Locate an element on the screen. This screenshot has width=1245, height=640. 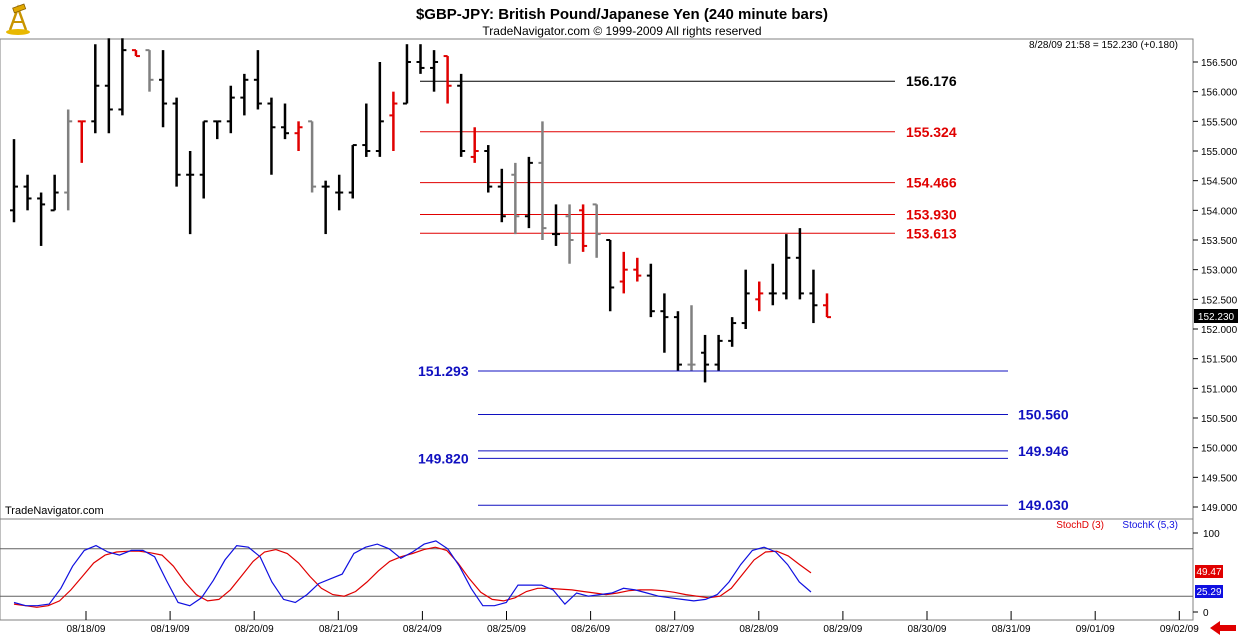
scroll-left-arrow-icon is located at coordinates (1222, 628).